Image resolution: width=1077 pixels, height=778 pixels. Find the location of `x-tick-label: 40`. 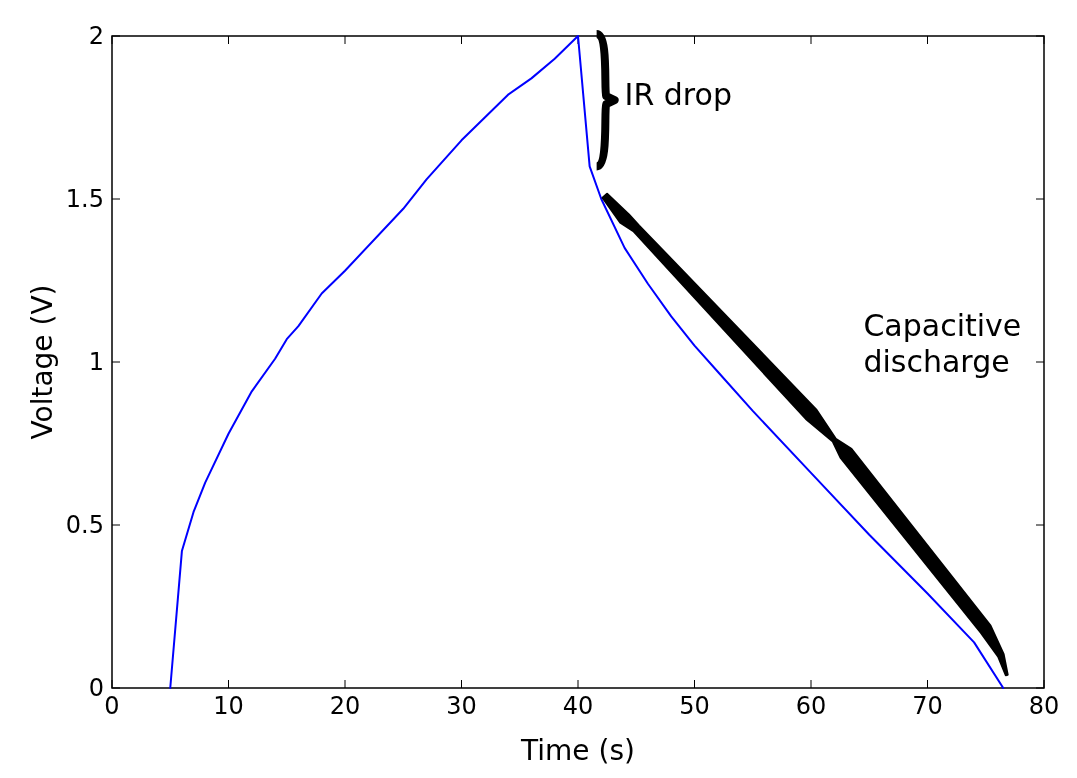

x-tick-label: 40 is located at coordinates (578, 706).